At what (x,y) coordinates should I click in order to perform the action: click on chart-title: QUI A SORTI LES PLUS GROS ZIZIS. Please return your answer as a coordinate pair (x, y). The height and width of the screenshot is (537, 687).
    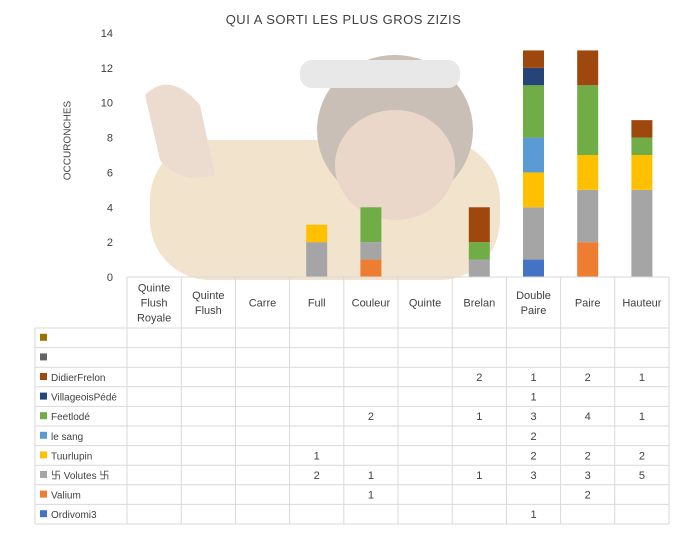
    Looking at the image, I should click on (343, 19).